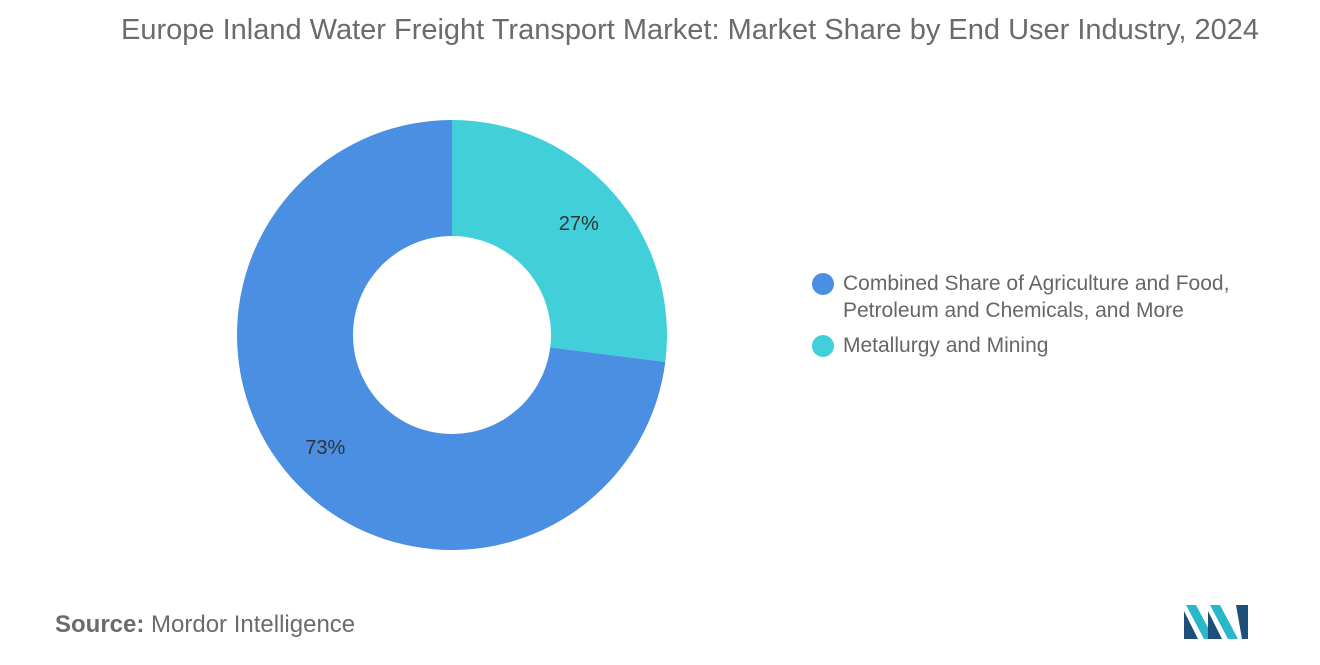 This screenshot has height=665, width=1320. I want to click on mordor-intelligence-logo-icon, so click(1216, 622).